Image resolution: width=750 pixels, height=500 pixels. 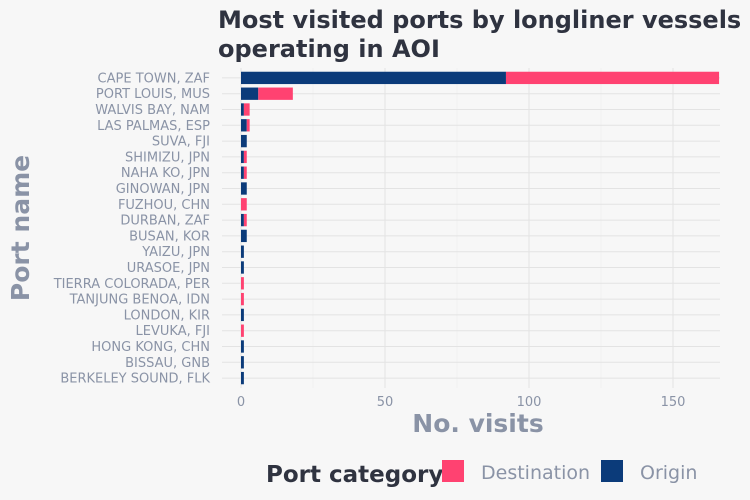 What do you see at coordinates (167, 363) in the screenshot?
I see `y-tick-label: BISSAU, GNB` at bounding box center [167, 363].